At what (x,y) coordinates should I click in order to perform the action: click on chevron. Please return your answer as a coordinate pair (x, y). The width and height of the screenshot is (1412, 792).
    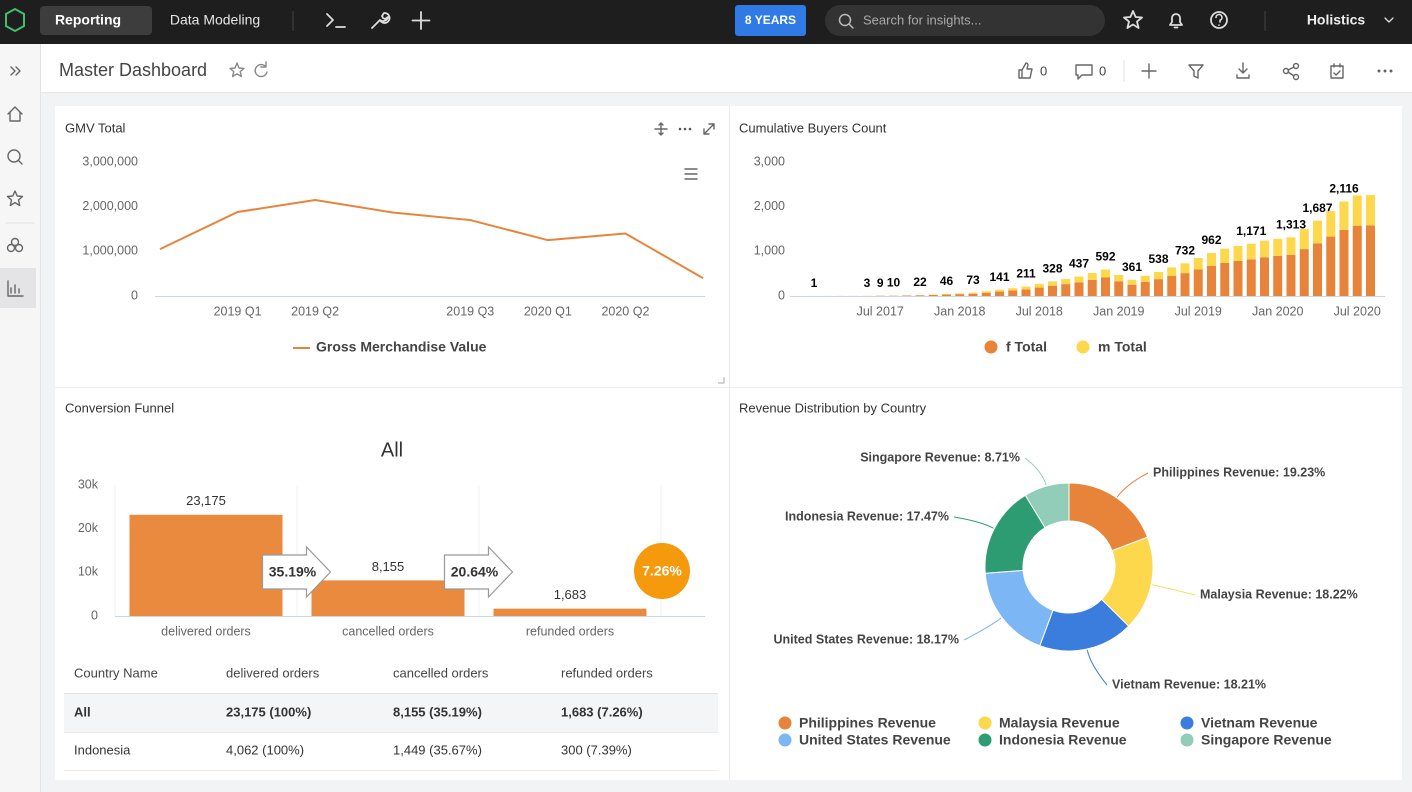
    Looking at the image, I should click on (1389, 20).